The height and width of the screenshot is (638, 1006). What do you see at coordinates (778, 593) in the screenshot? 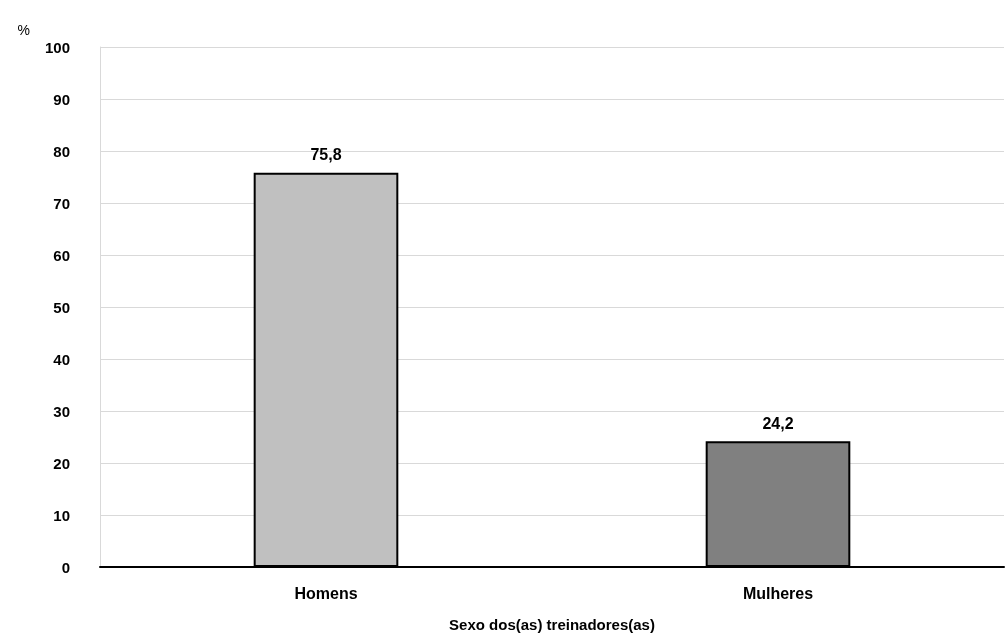
I see `x-tick-label: Mulheres` at bounding box center [778, 593].